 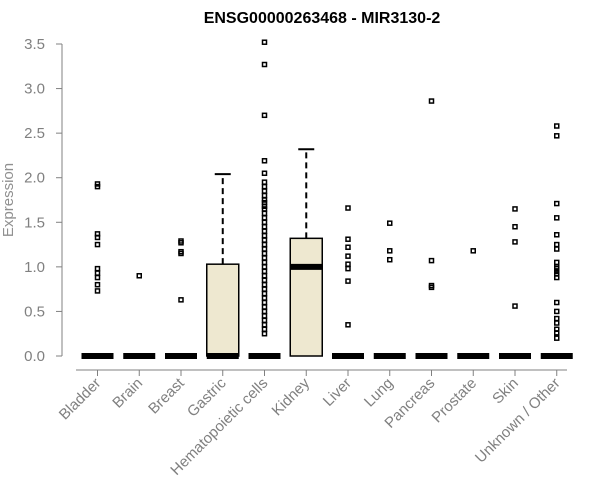 What do you see at coordinates (139, 316) in the screenshot?
I see `box-brain` at bounding box center [139, 316].